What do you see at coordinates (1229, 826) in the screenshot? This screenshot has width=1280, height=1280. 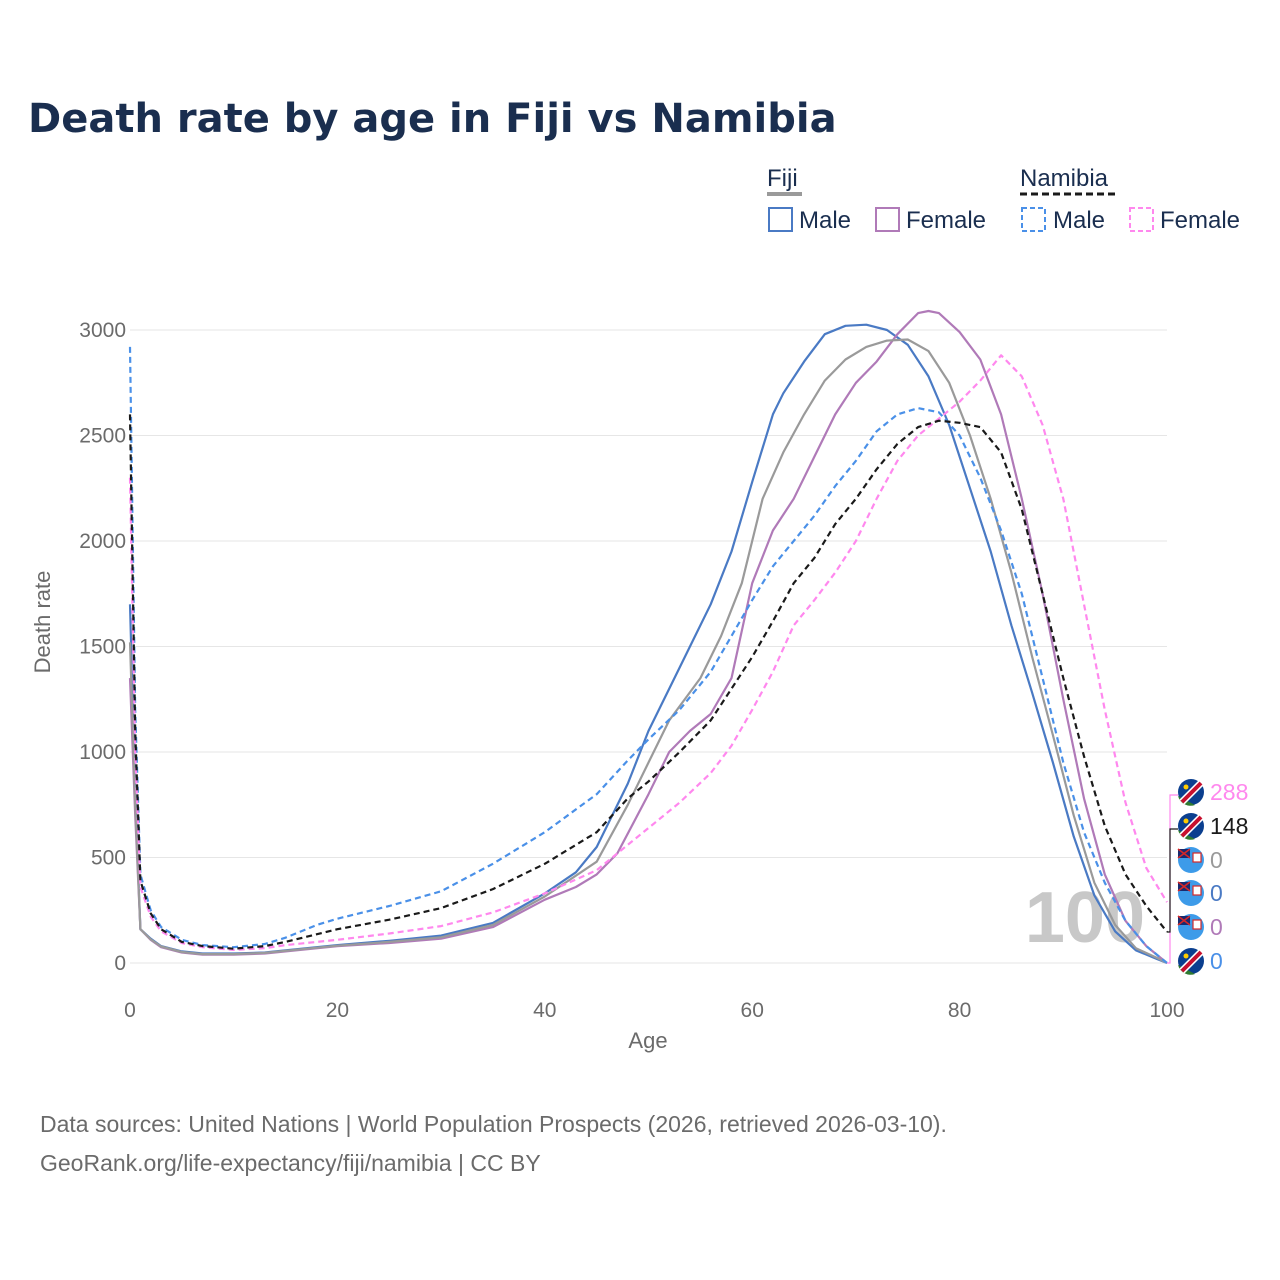 I see `end-value-namibia-total: 148` at bounding box center [1229, 826].